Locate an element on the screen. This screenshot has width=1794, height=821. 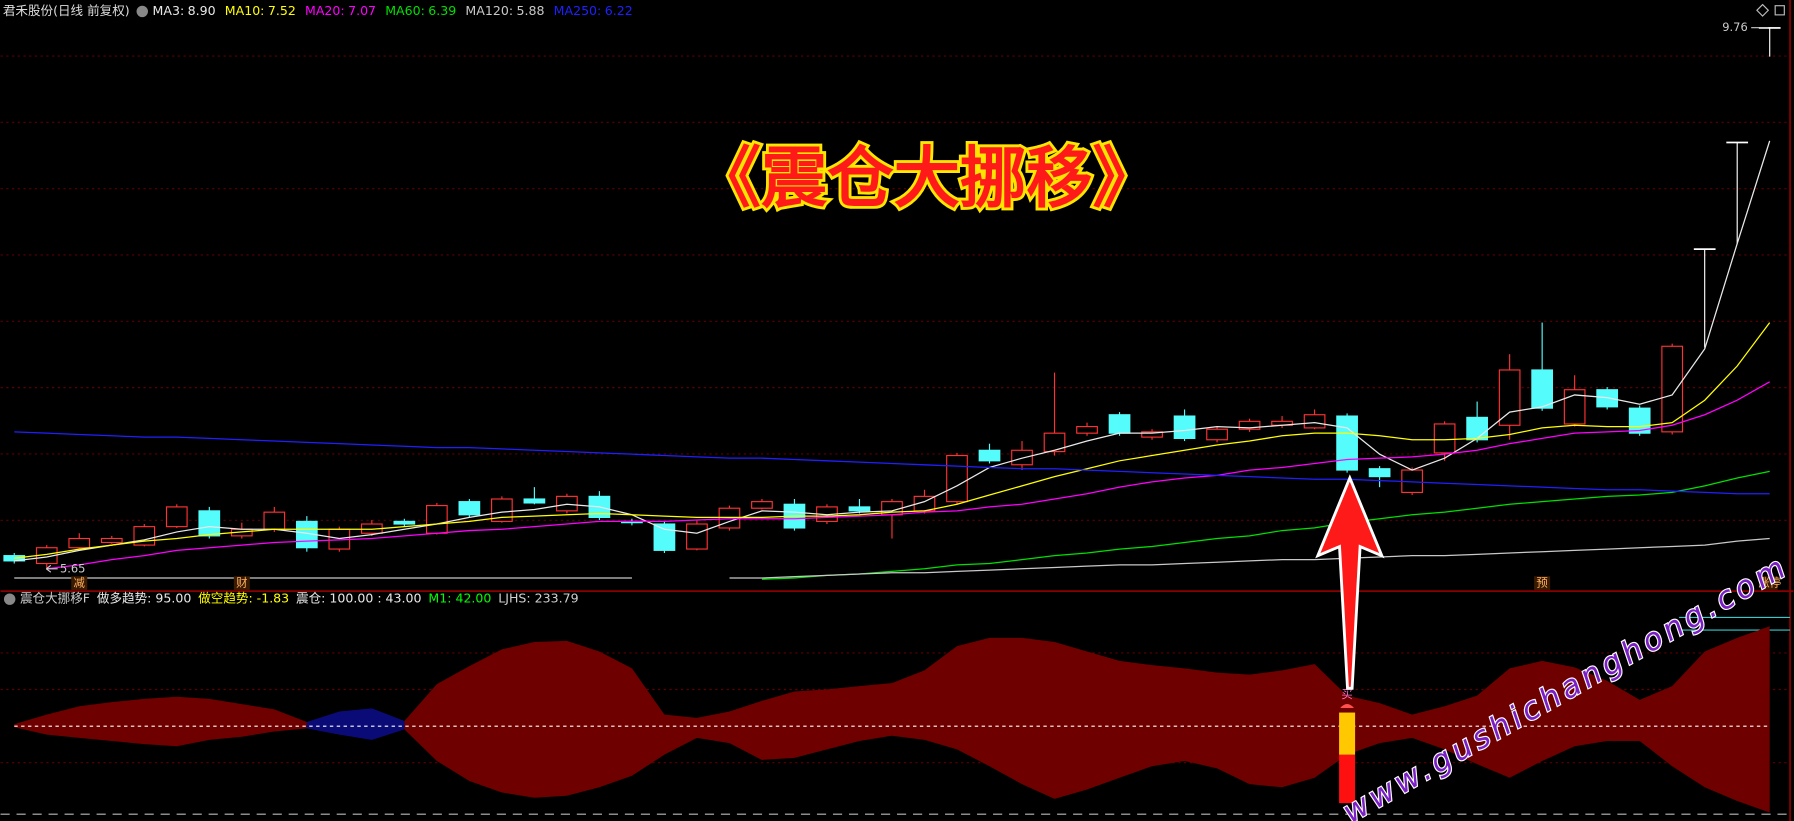
indicator-readout: M1: 42.00 is located at coordinates (459, 598).